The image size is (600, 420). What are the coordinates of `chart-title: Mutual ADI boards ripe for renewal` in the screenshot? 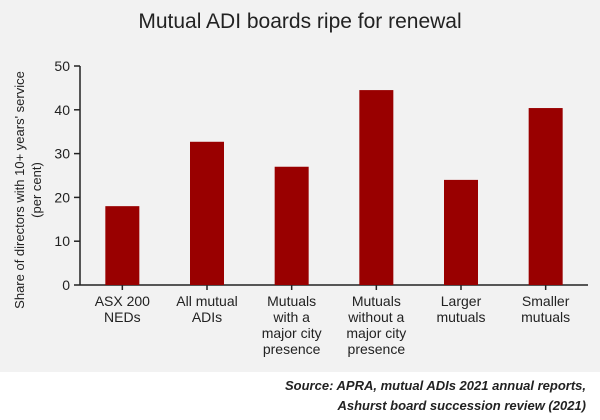 It's located at (300, 21).